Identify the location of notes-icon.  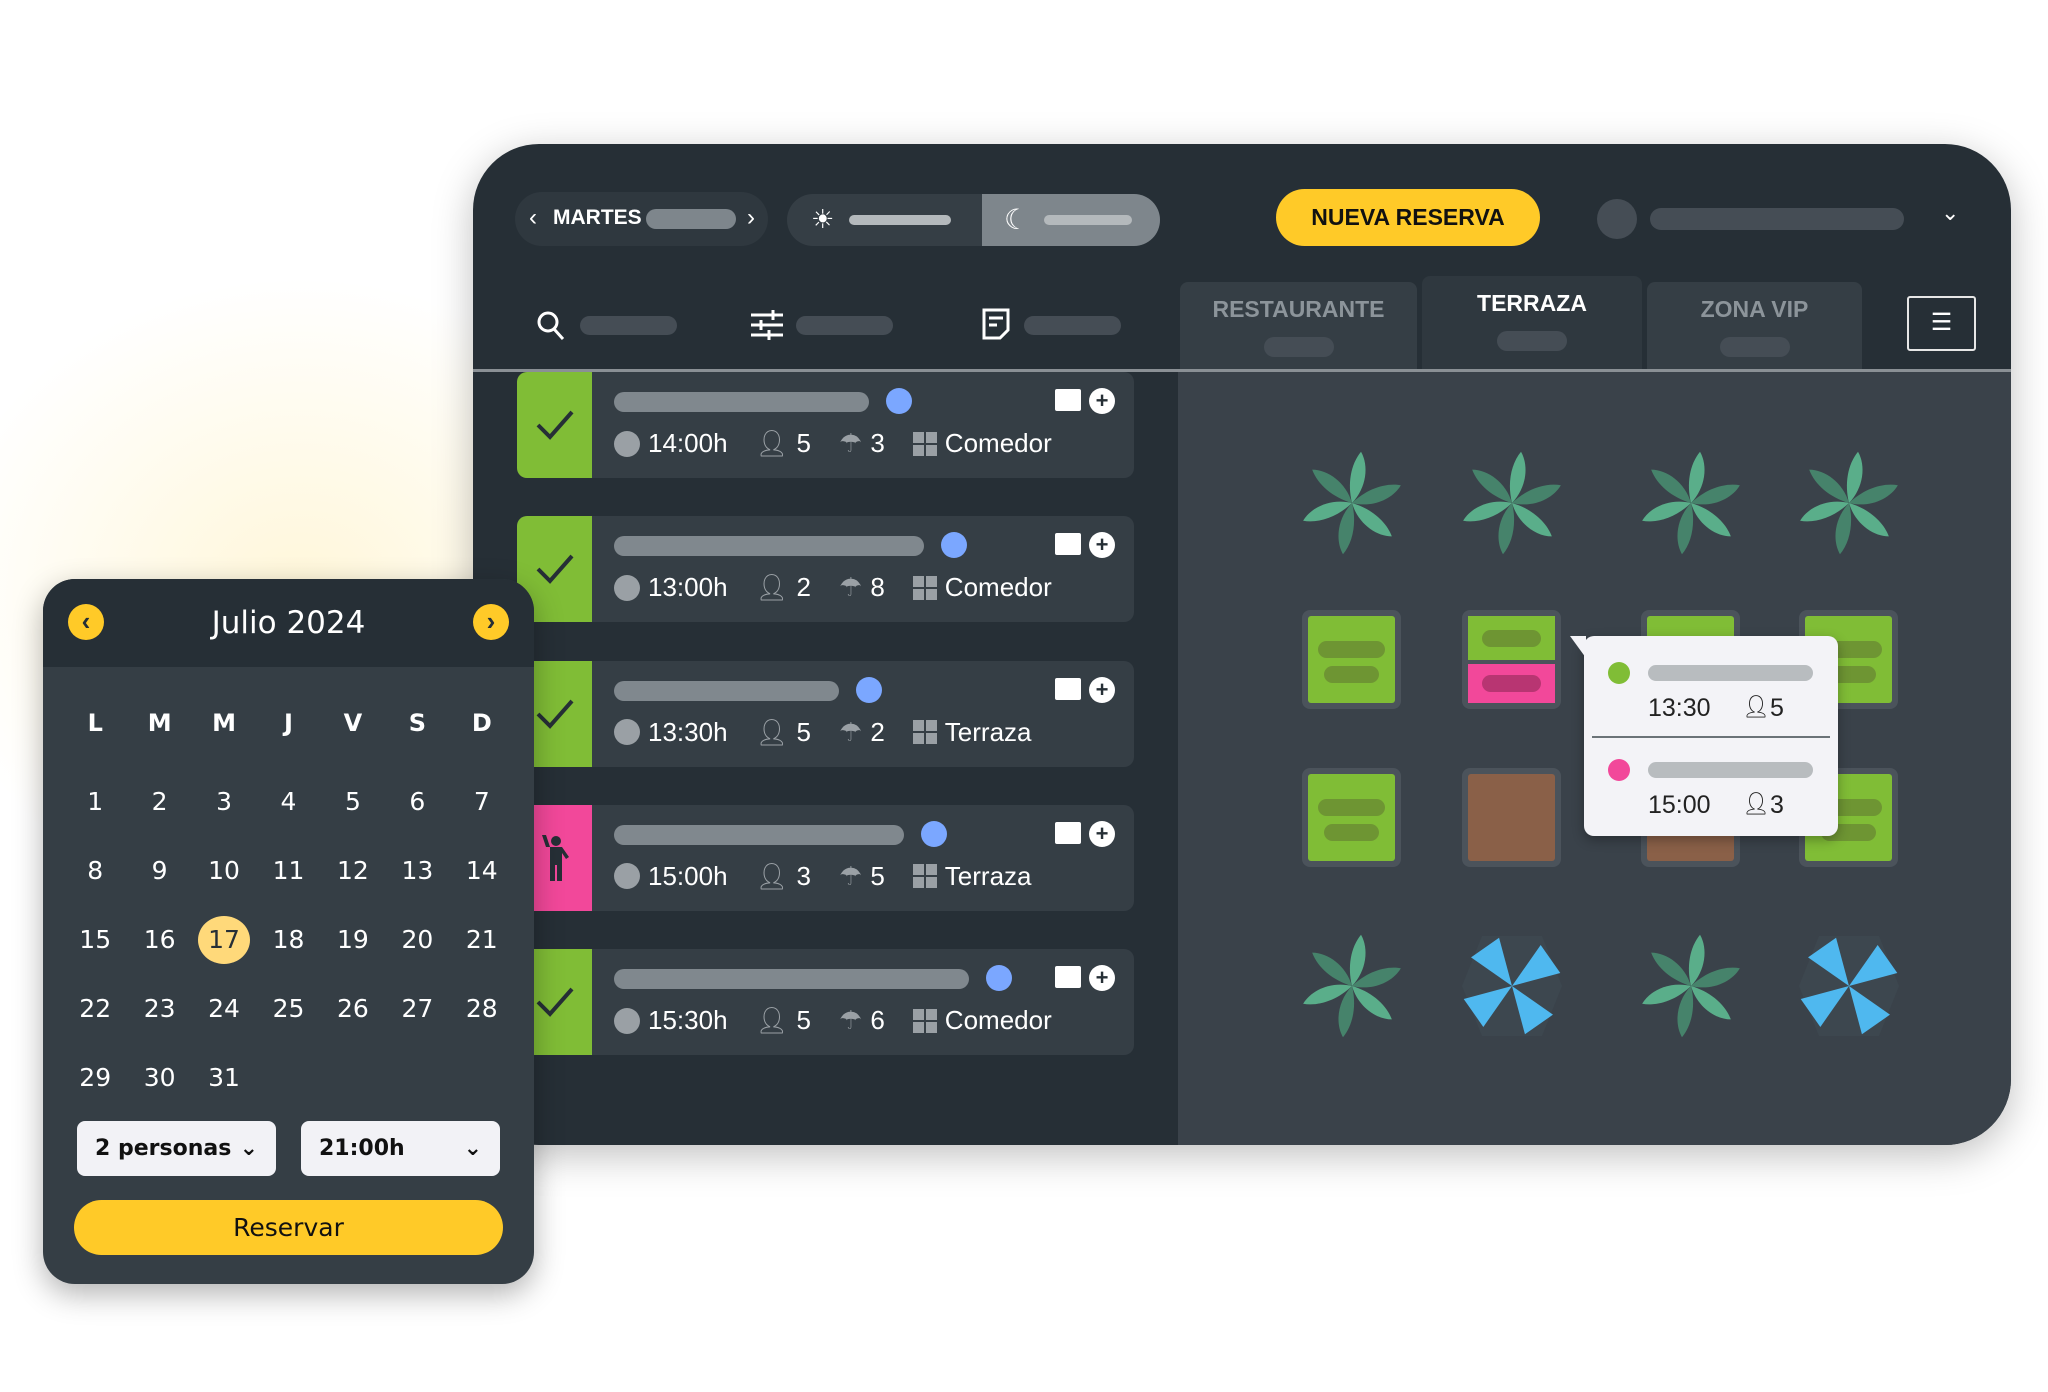
(996, 324).